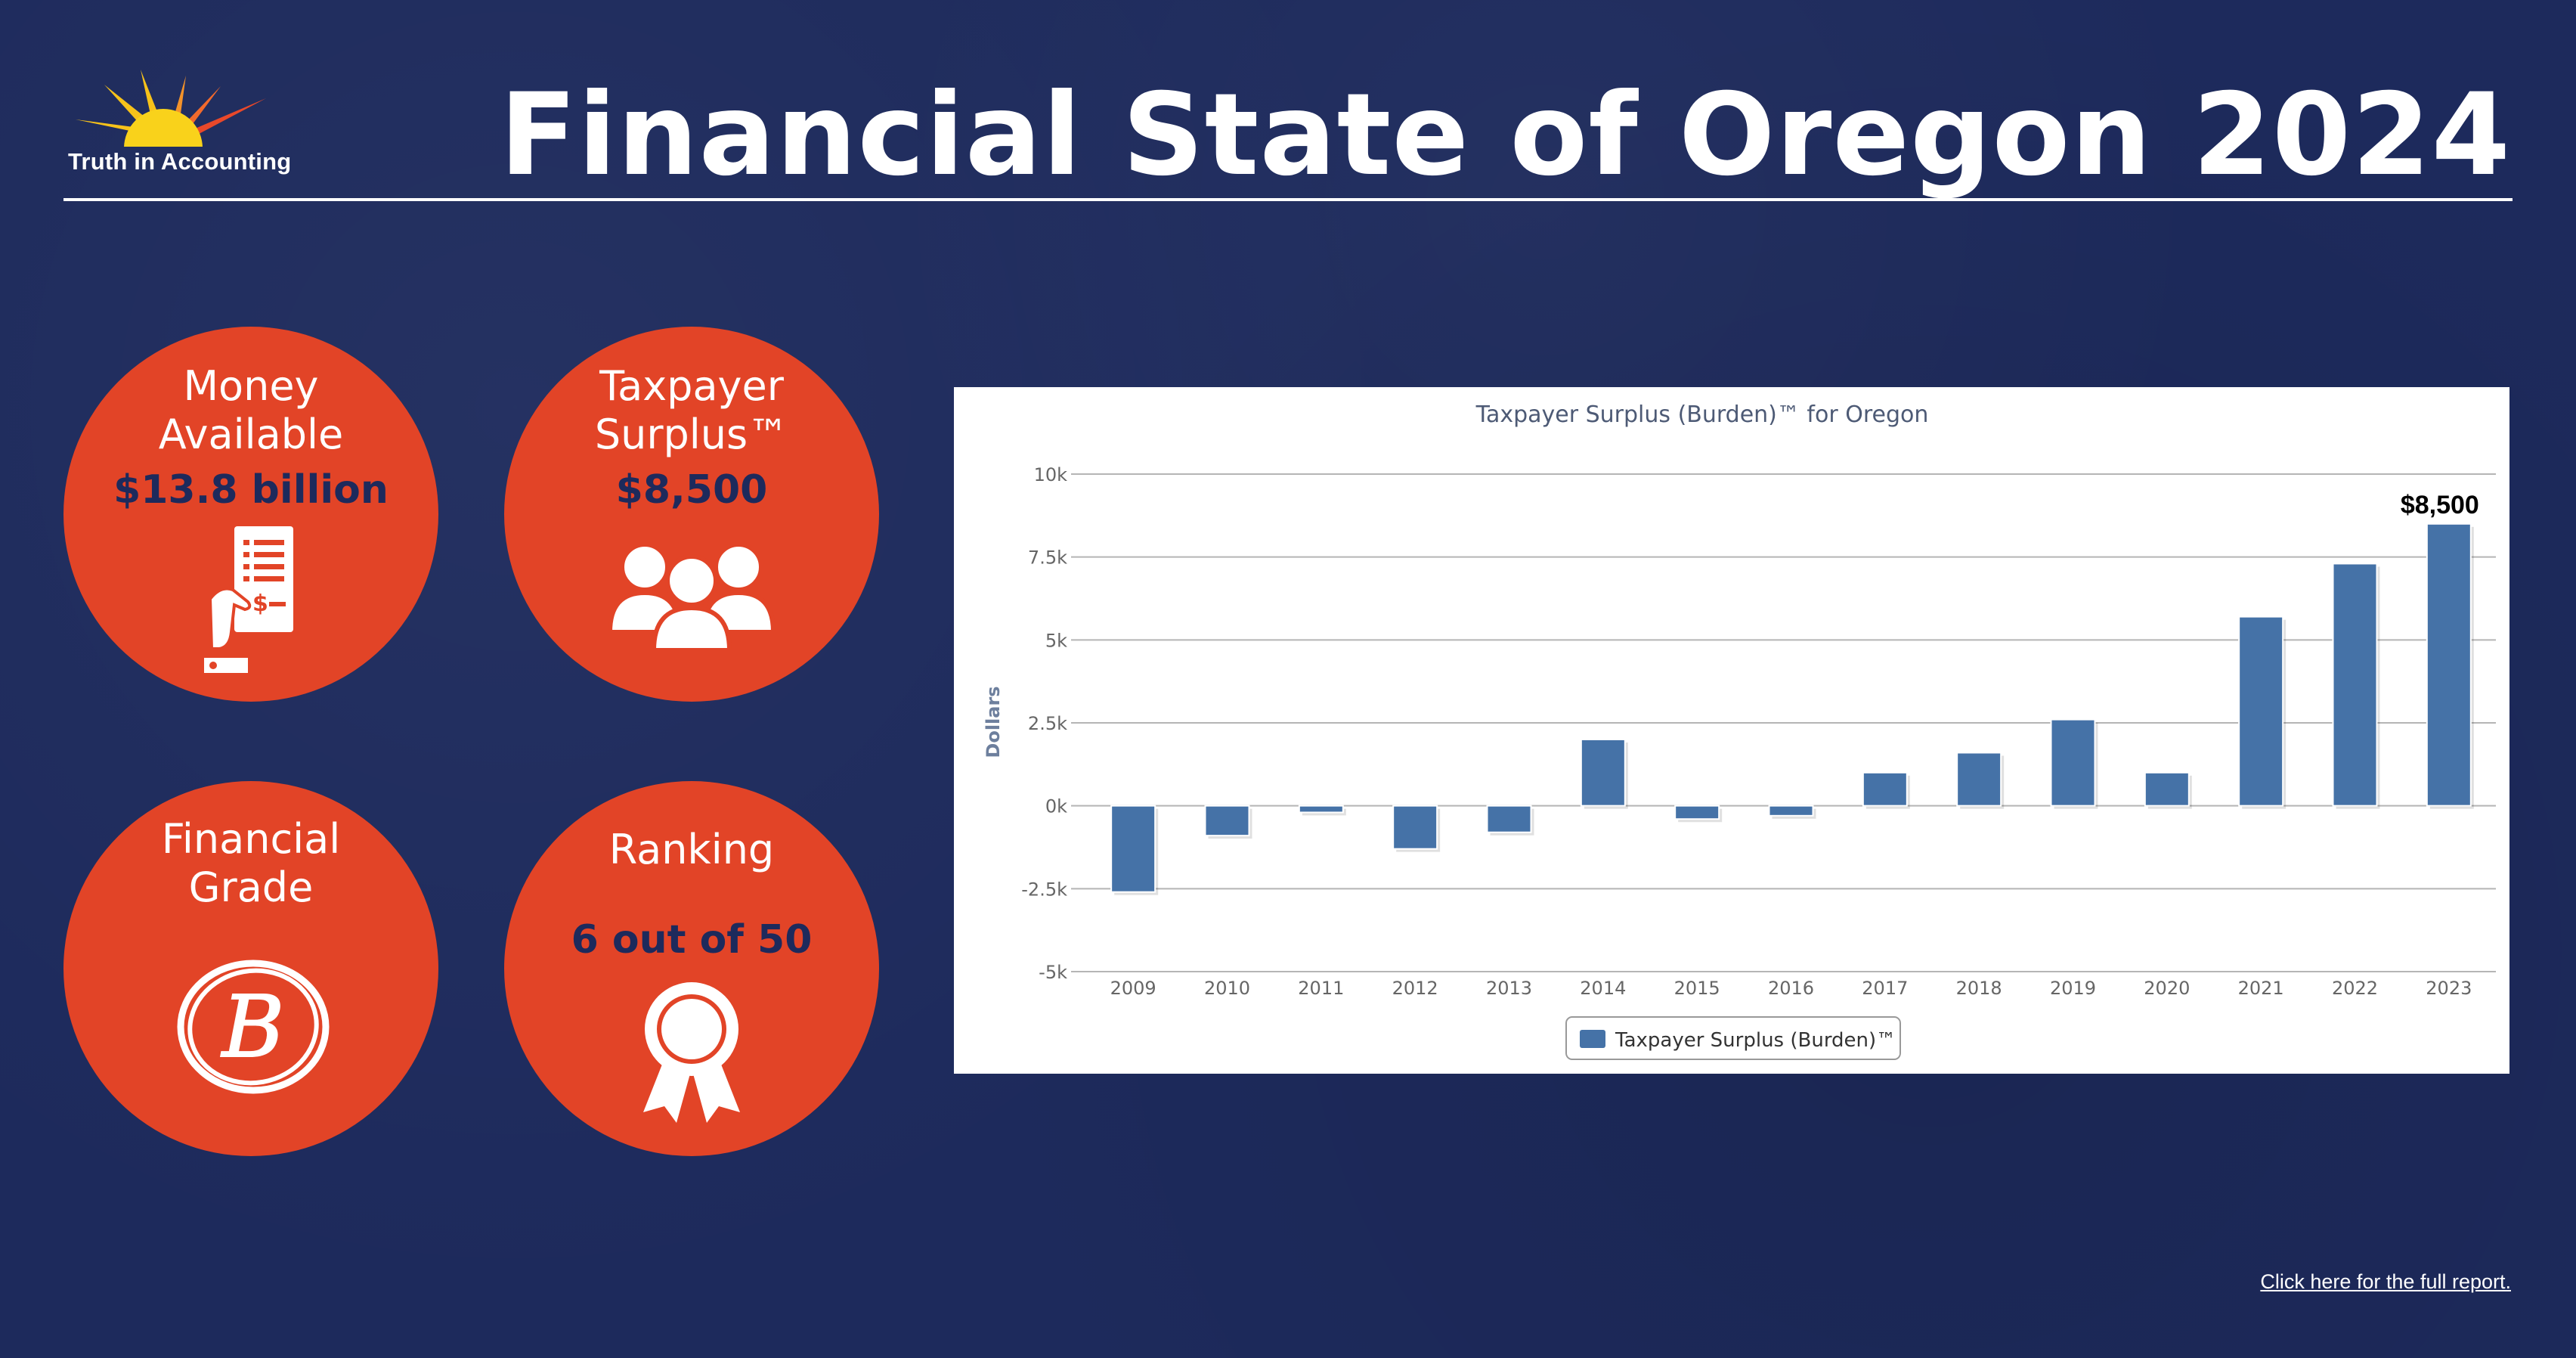  I want to click on grade-b-icon: B, so click(253, 1027).